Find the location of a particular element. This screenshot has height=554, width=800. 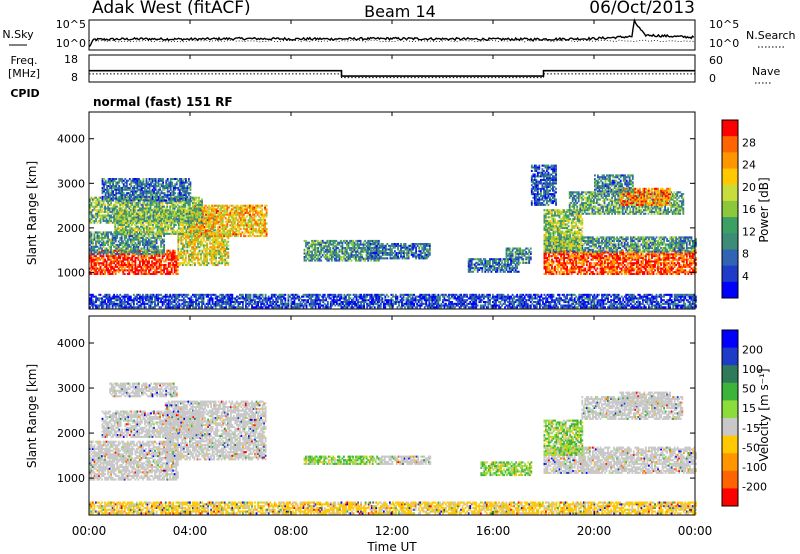

mode-label: normal (fast) 151 RF is located at coordinates (163, 102).